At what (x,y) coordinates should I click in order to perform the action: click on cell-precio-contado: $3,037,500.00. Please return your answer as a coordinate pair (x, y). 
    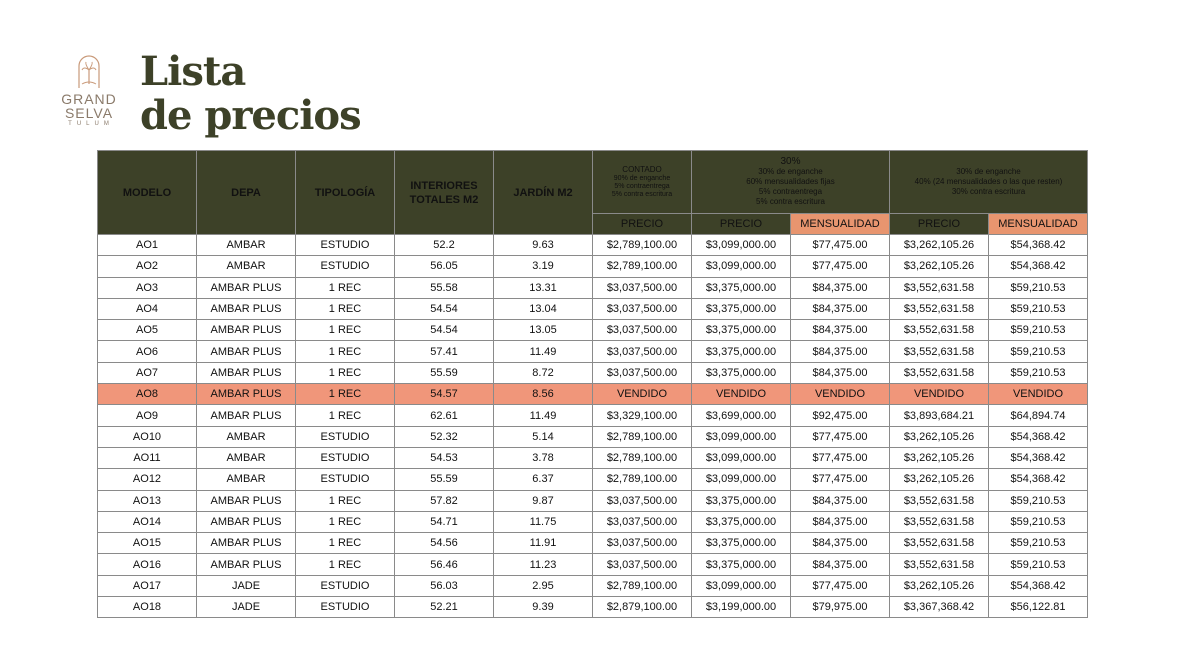
    Looking at the image, I should click on (642, 309).